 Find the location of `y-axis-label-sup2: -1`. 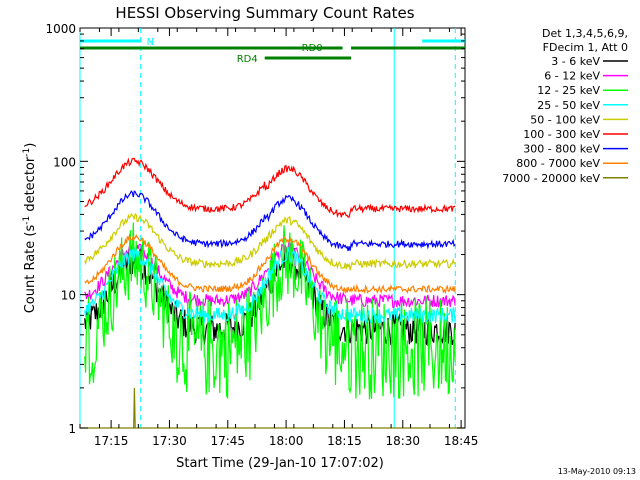

y-axis-label-sup2: -1 is located at coordinates (27, 152).